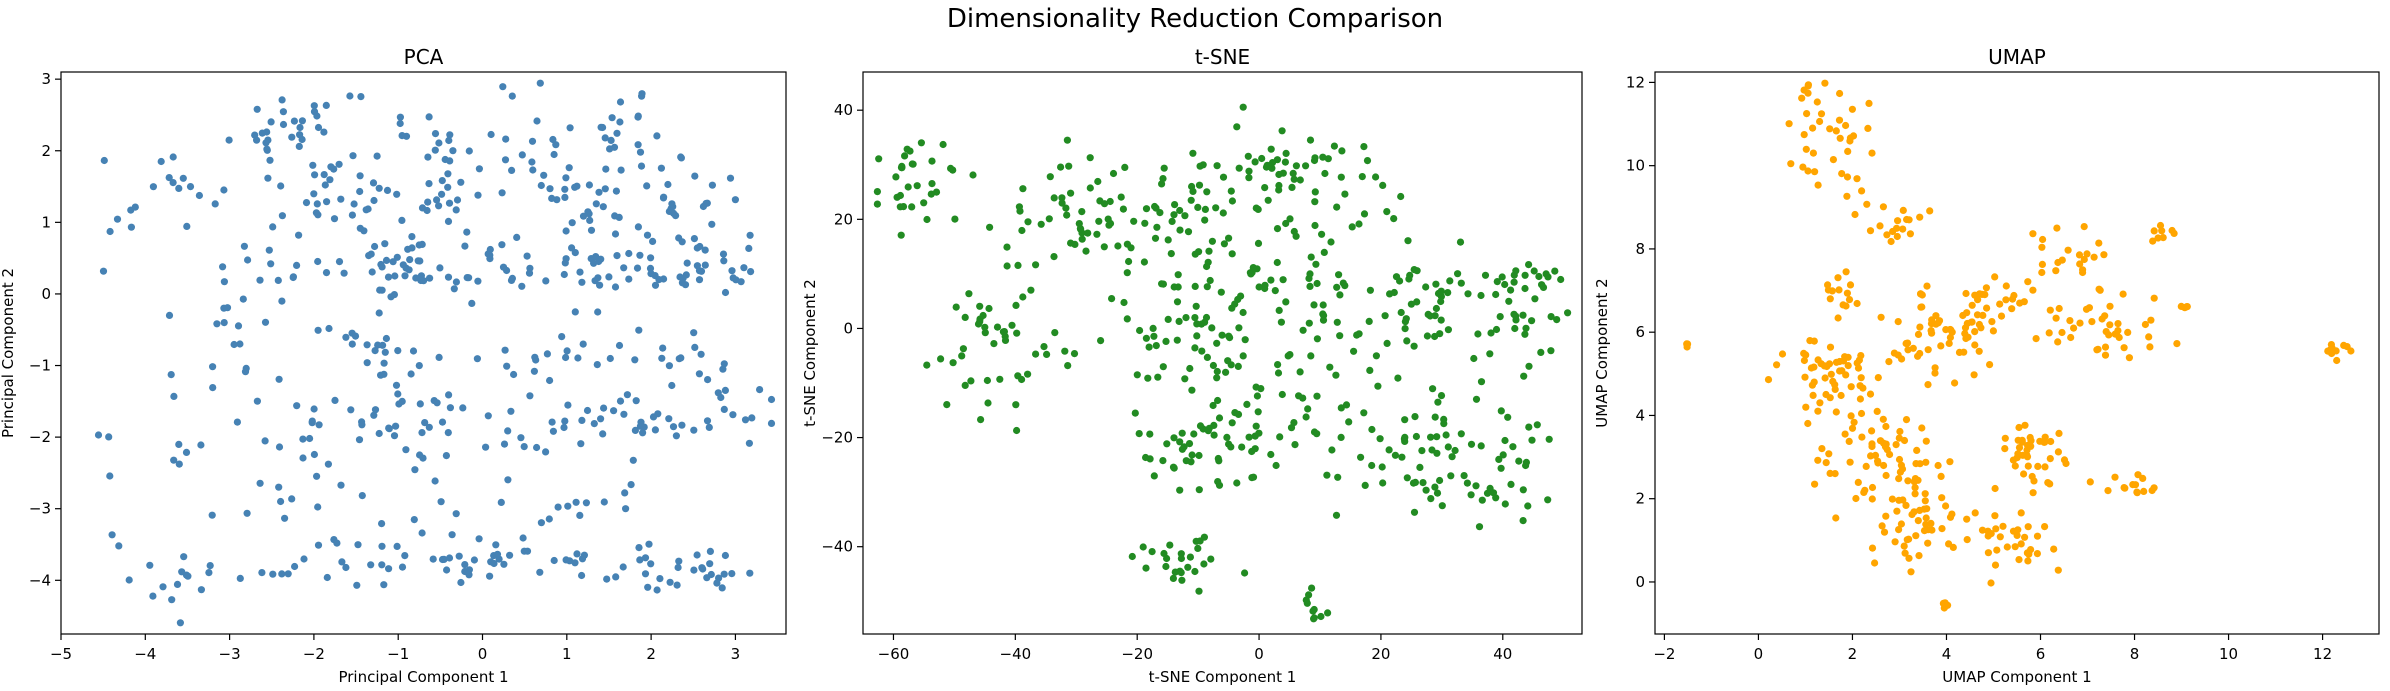 The image size is (2390, 691). I want to click on x-tick-label: 0, so click(1759, 654).